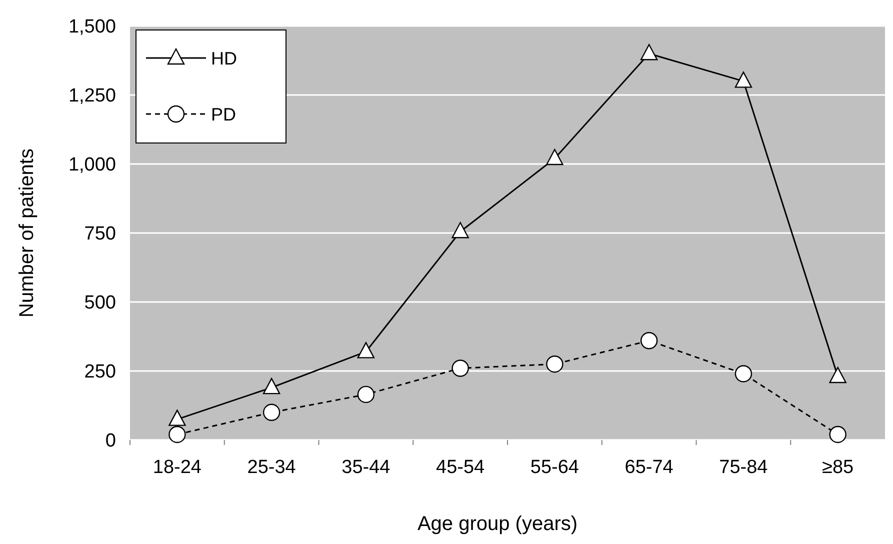 The image size is (893, 544). I want to click on x-axis-title: Age group (years), so click(497, 524).